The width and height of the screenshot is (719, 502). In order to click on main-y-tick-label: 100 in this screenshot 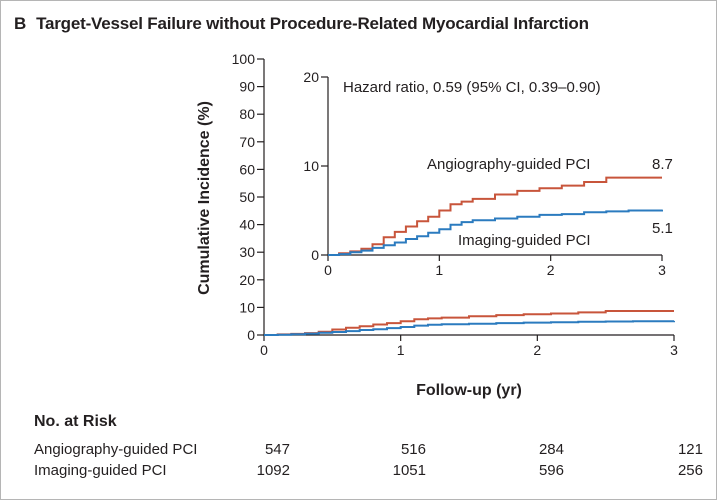, I will do `click(244, 59)`.